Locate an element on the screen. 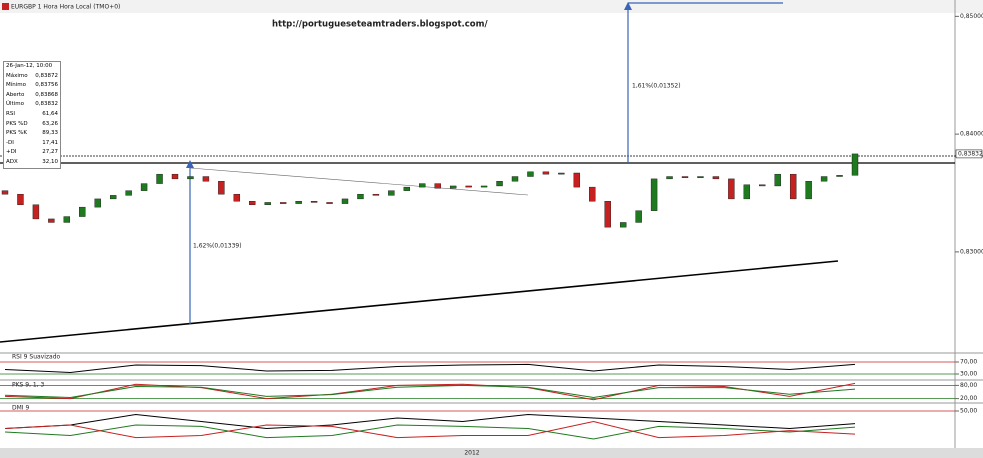 The image size is (983, 458). info-row: PKS %D 63,26 is located at coordinates (32, 125).